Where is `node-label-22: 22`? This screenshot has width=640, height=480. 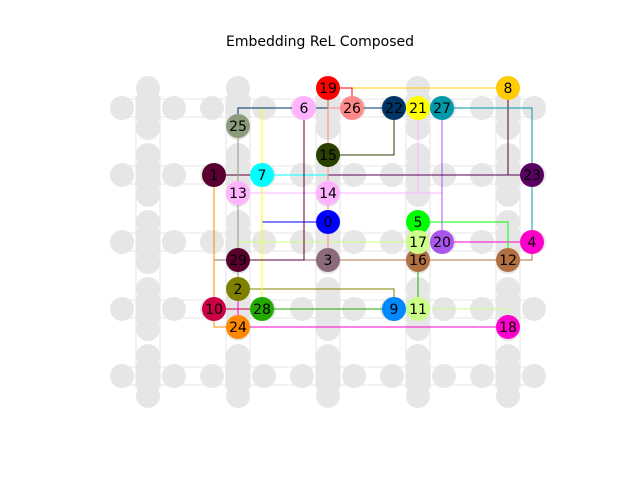
node-label-22: 22 is located at coordinates (394, 109).